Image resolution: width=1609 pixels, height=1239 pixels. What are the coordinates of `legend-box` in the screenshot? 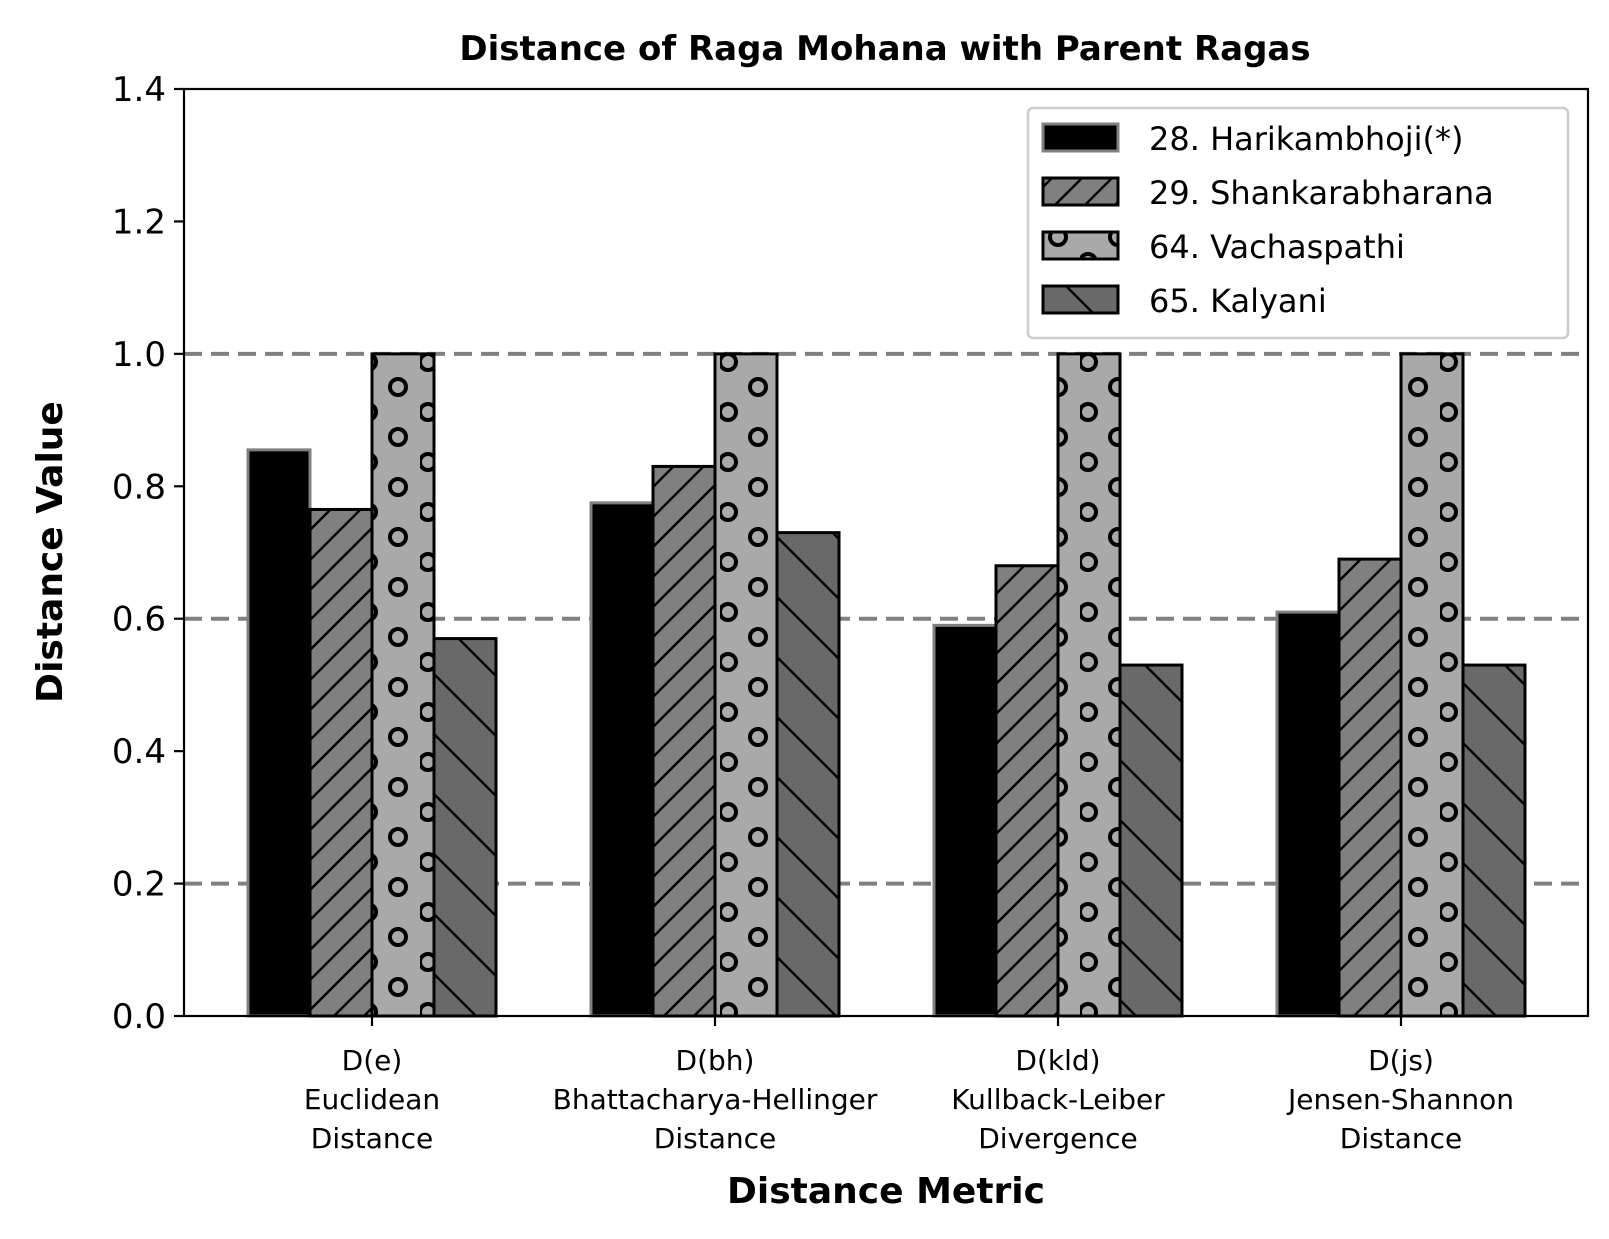 It's located at (1298, 223).